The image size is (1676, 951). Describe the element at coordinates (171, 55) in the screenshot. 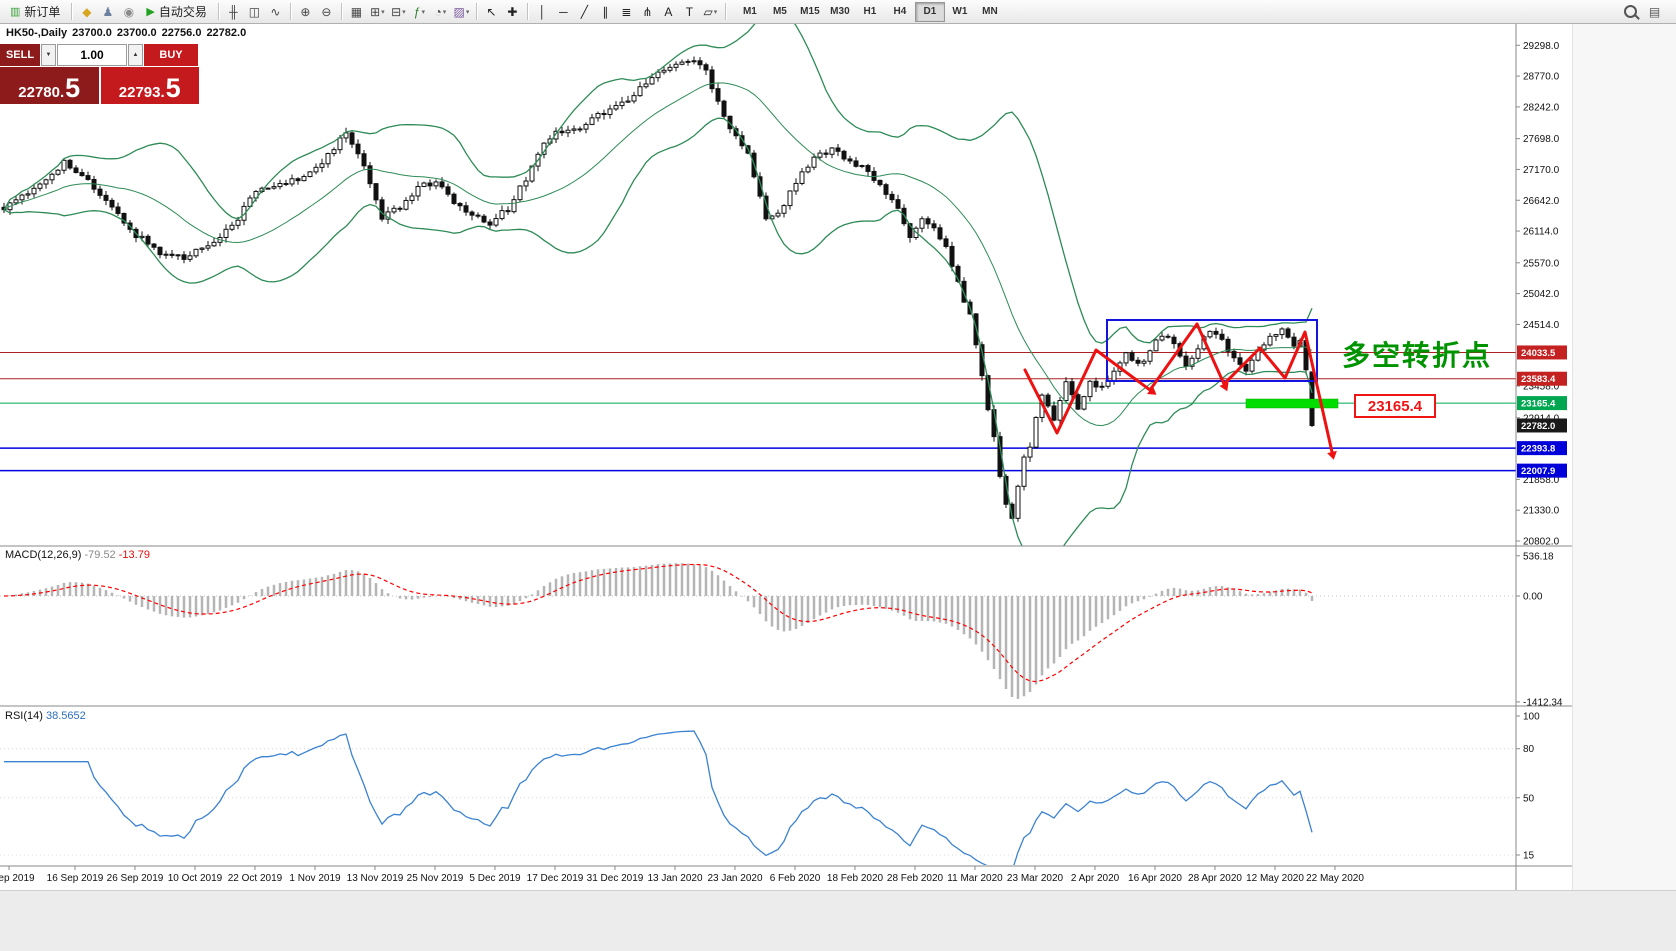

I see `buy-button: BUY` at that location.